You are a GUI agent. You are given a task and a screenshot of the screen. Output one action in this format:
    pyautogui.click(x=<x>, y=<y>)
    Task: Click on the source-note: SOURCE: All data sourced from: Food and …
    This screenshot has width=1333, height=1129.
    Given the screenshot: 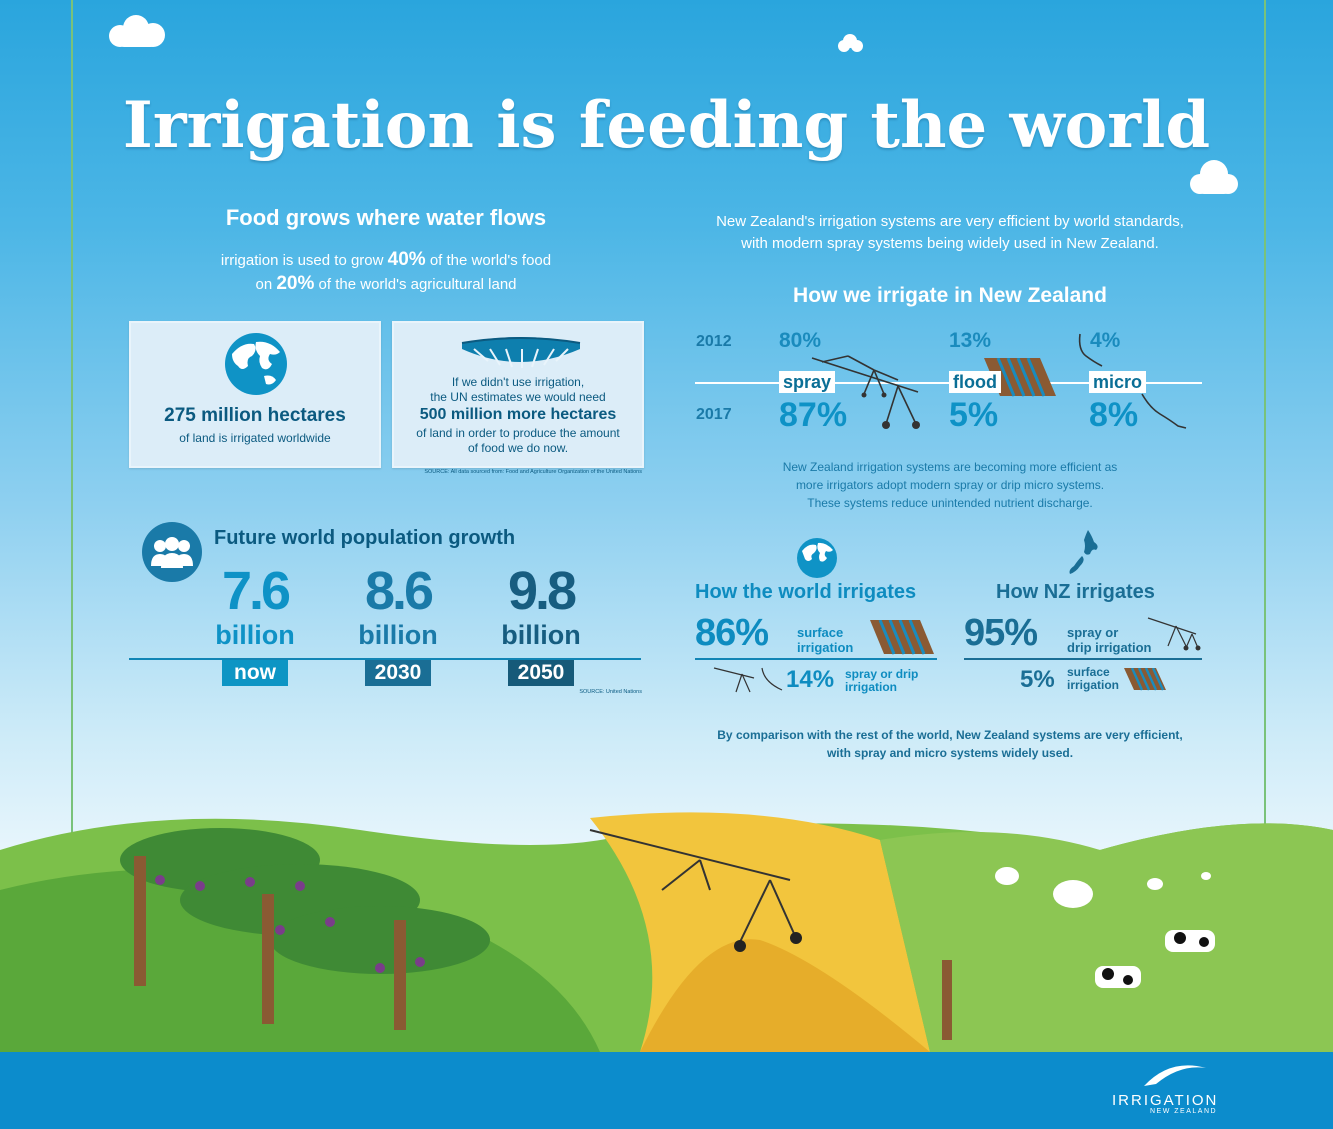 What is the action you would take?
    pyautogui.click(x=533, y=472)
    